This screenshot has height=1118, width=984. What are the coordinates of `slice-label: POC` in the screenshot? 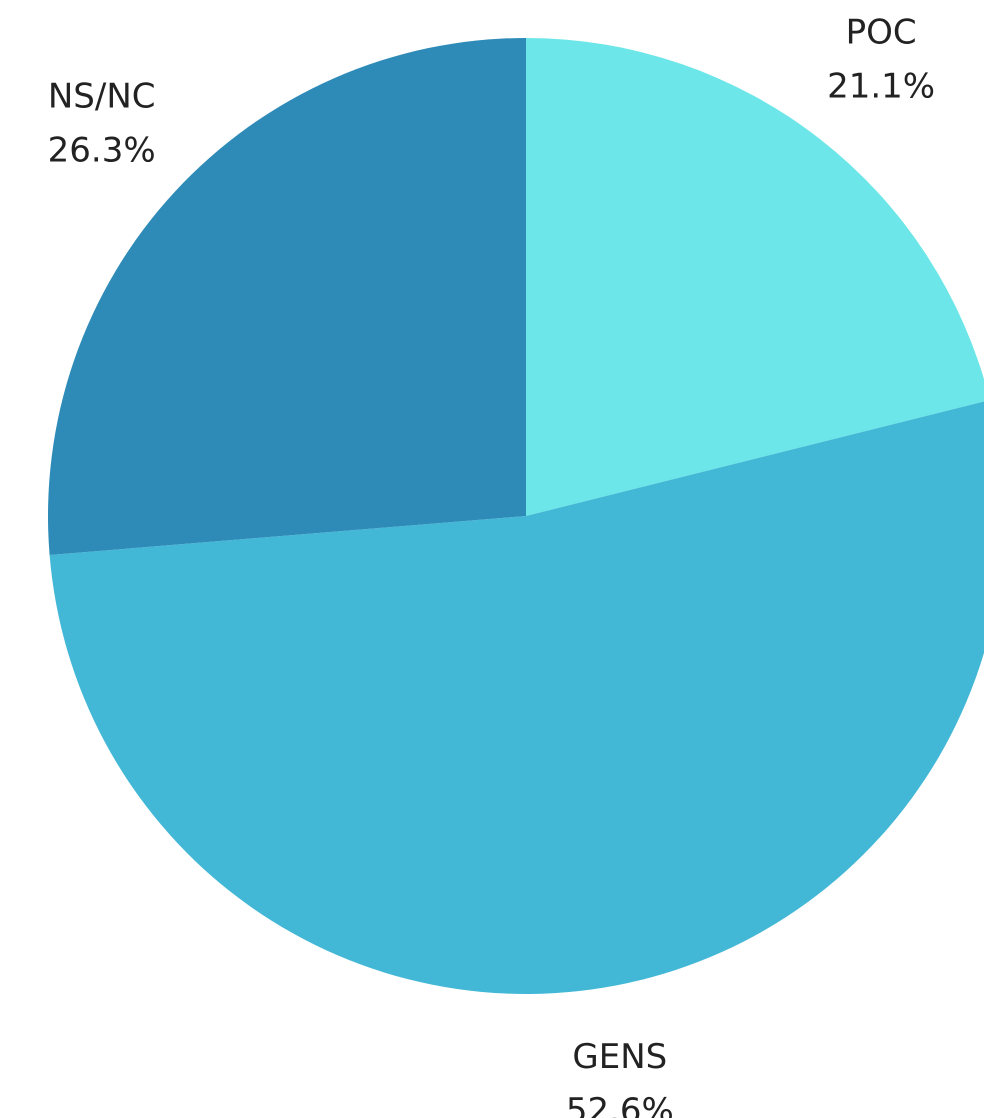 It's located at (881, 33).